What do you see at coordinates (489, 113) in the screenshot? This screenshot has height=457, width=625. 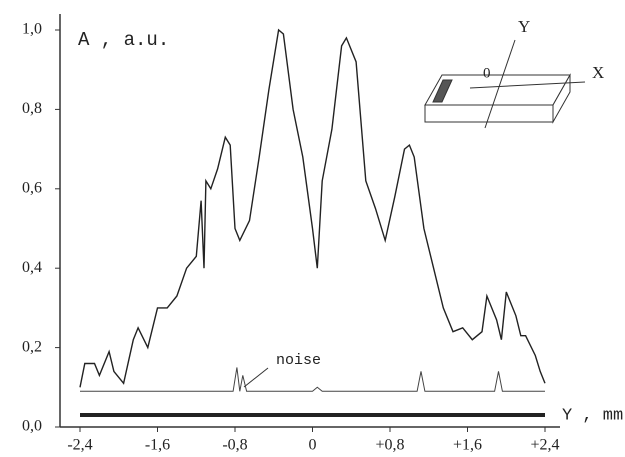 I see `inset-front` at bounding box center [489, 113].